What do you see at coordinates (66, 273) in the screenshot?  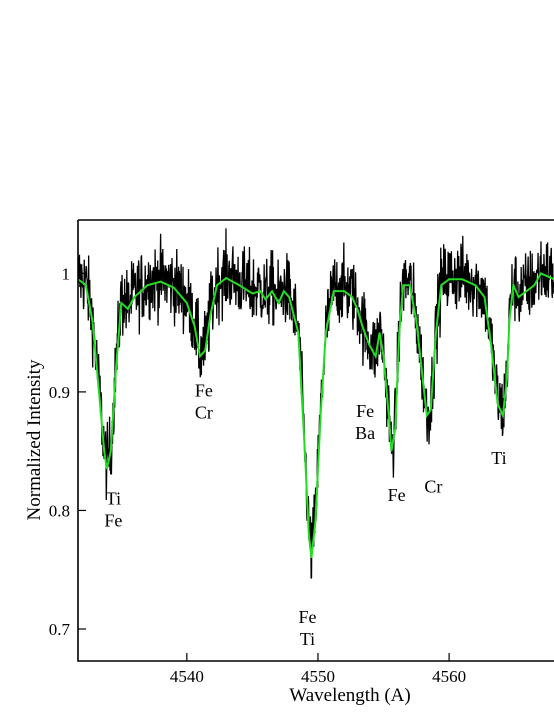 I see `y-tick-label: 1` at bounding box center [66, 273].